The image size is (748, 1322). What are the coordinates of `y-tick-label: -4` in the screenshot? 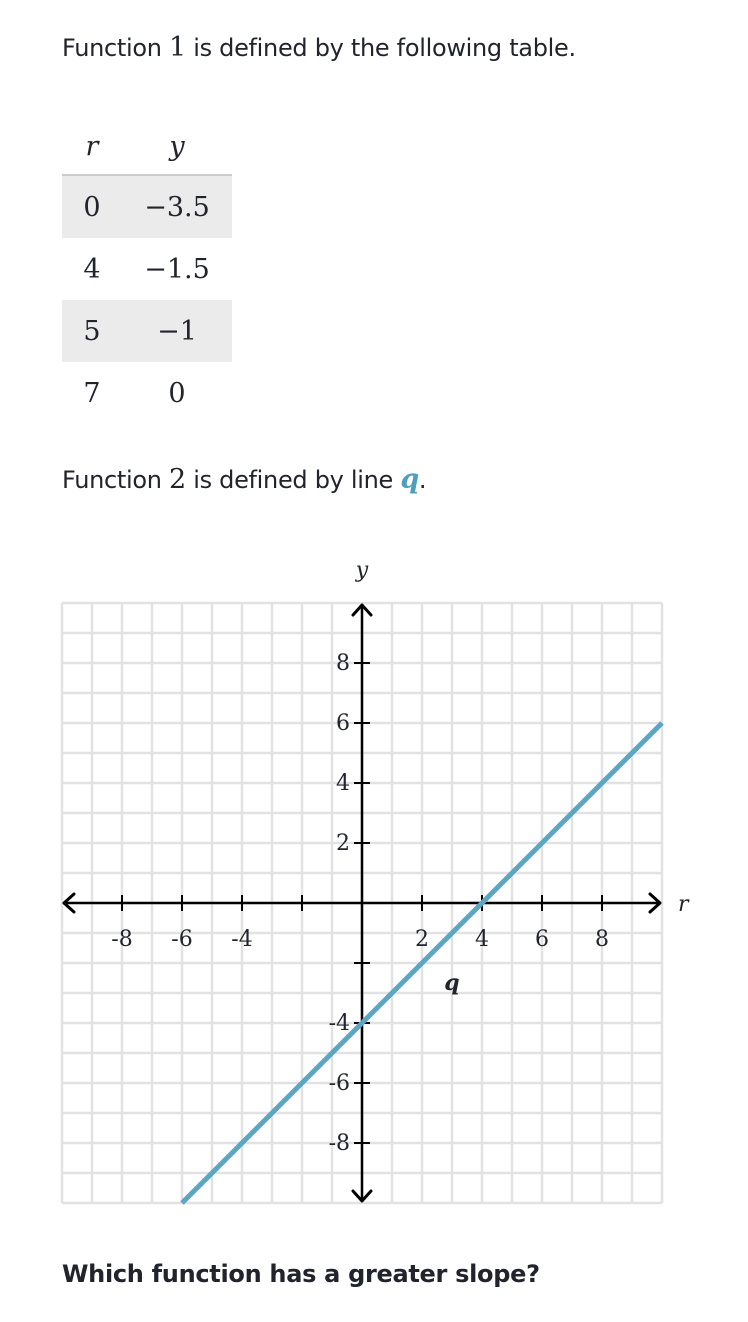 It's located at (339, 1023).